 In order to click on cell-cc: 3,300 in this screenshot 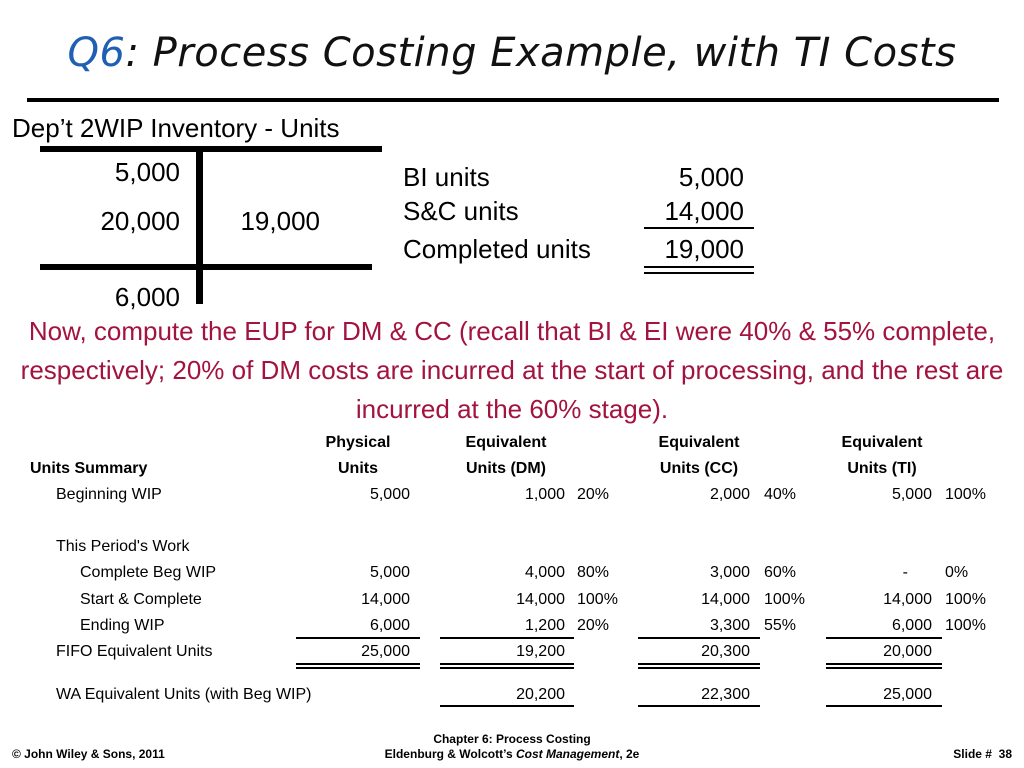, I will do `click(729, 625)`.